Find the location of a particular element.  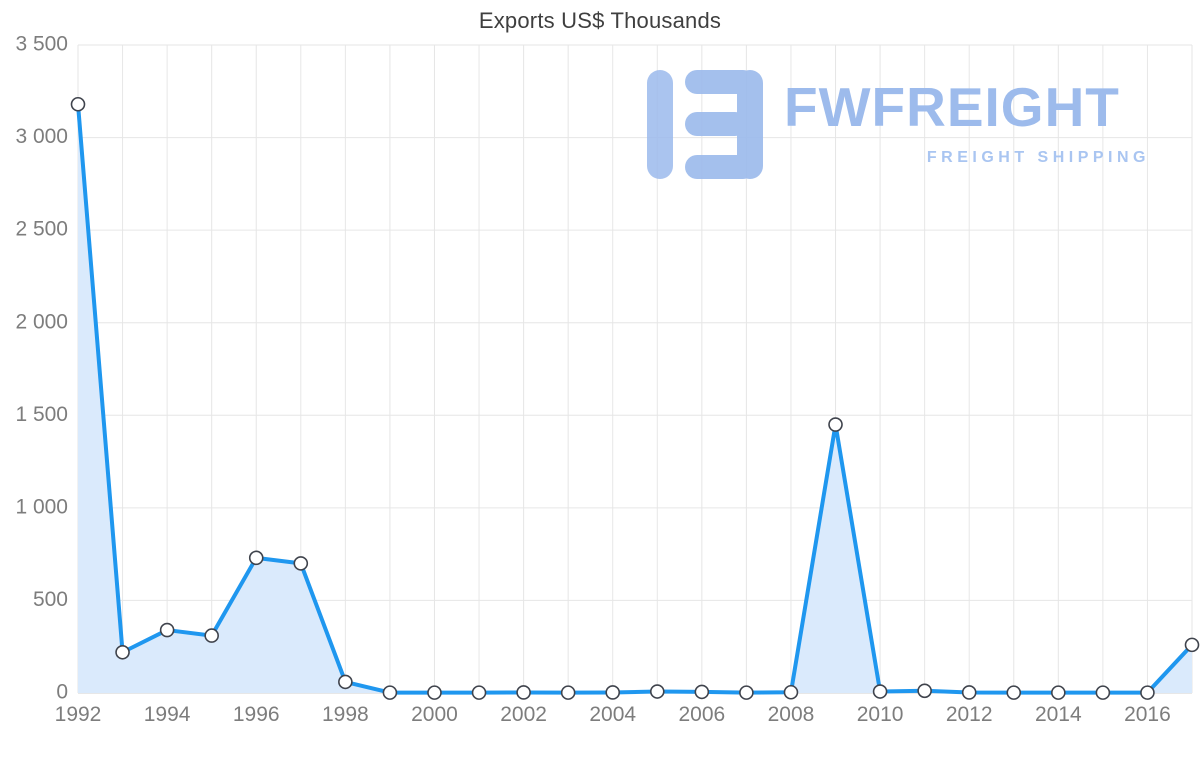

x-tick-label: 2010 is located at coordinates (880, 714).